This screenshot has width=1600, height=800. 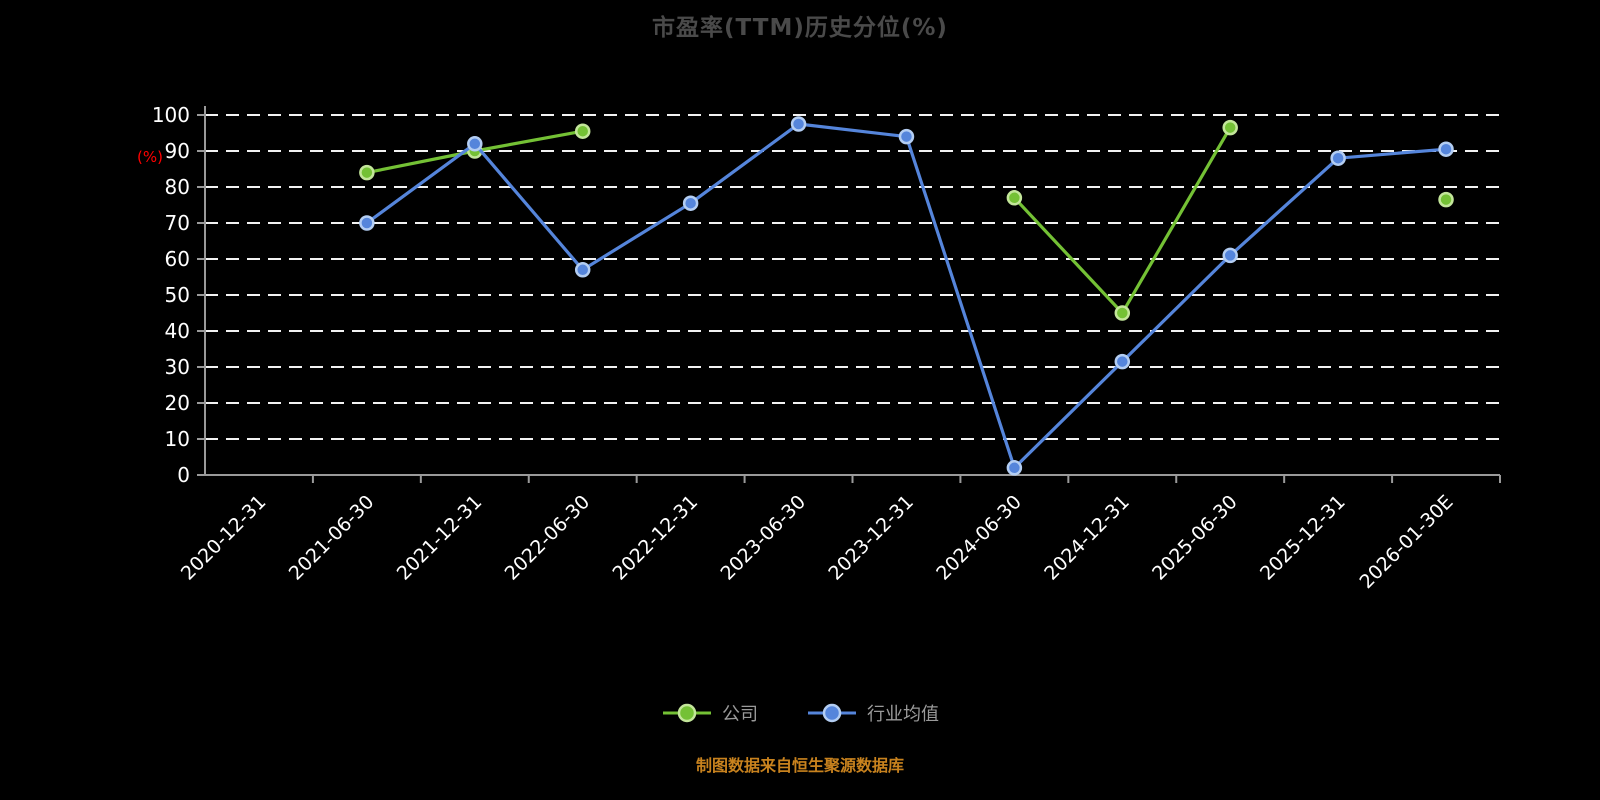 I want to click on svg-text: 100, so click(x=171, y=115).